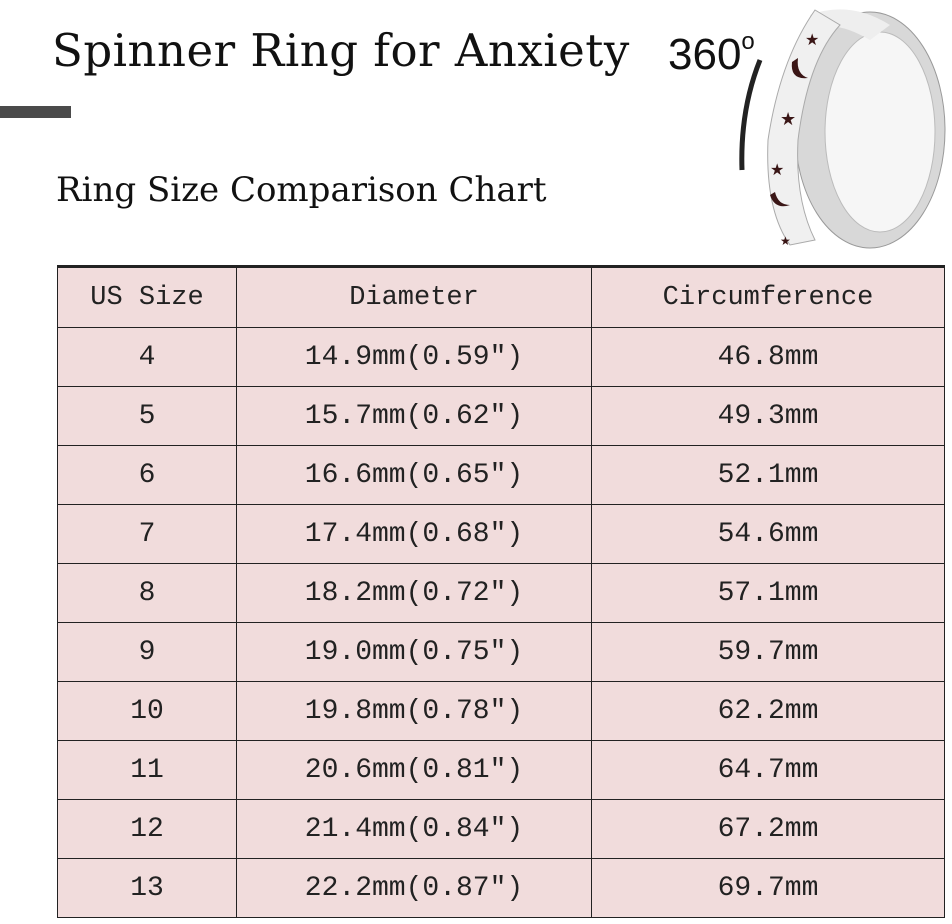  I want to click on rotation-label: 360o, so click(711, 54).